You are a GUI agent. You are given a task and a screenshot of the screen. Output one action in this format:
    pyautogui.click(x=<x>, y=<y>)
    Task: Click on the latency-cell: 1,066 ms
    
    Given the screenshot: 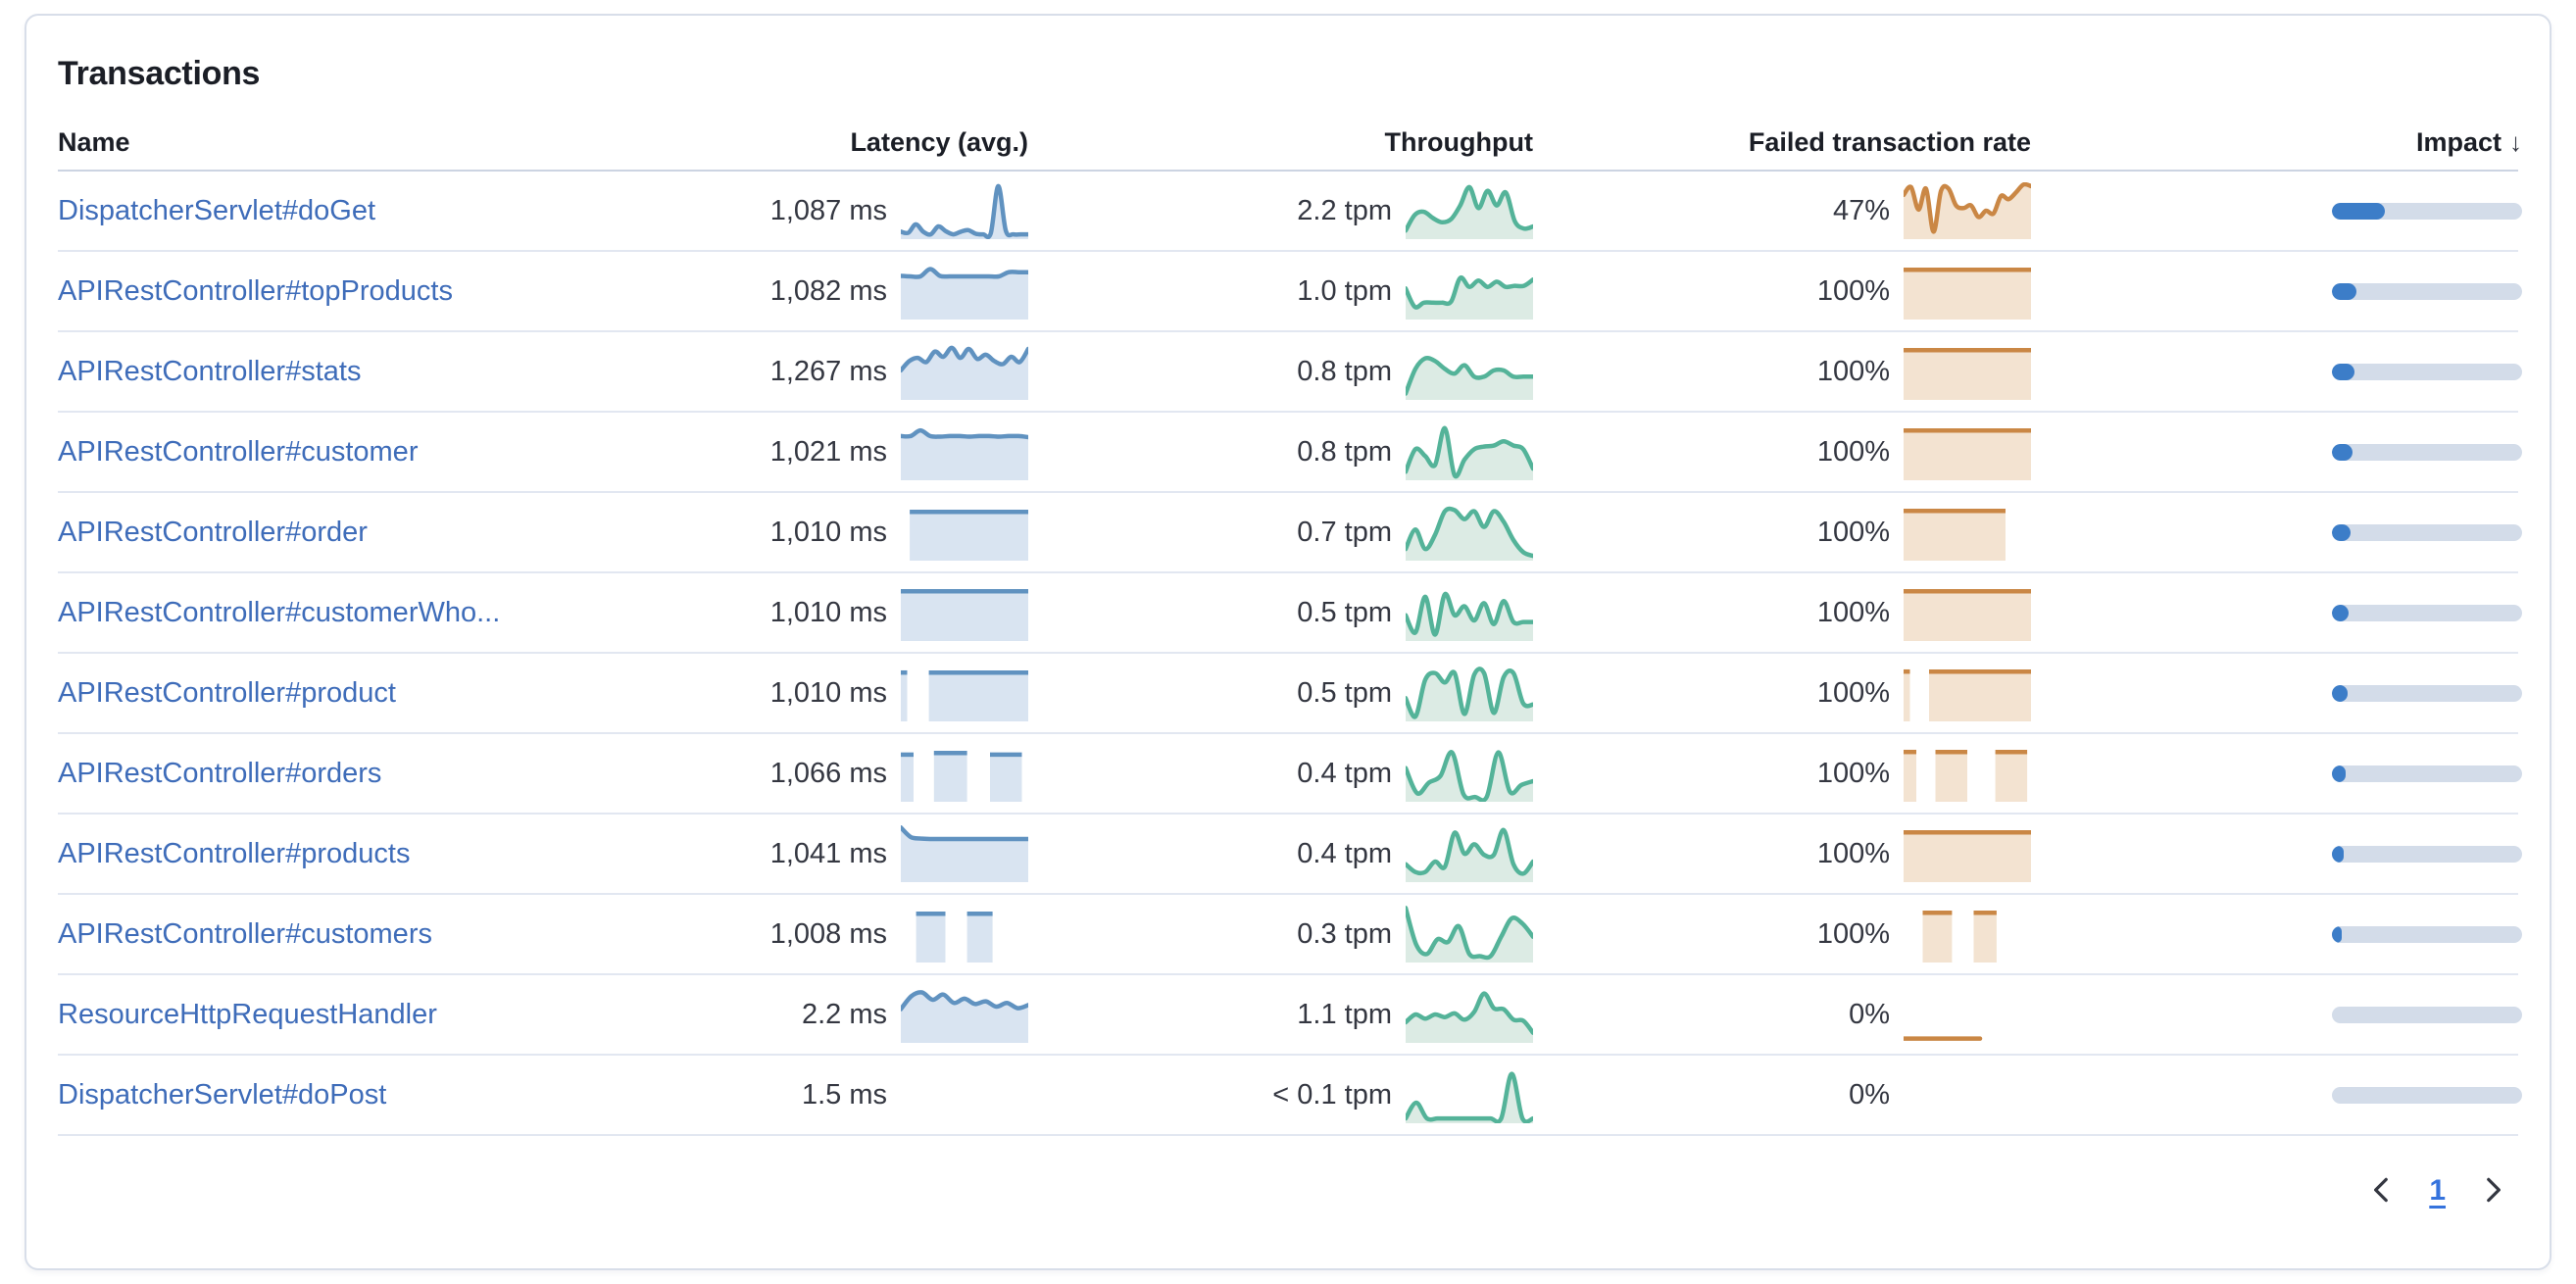 What is the action you would take?
    pyautogui.click(x=861, y=773)
    